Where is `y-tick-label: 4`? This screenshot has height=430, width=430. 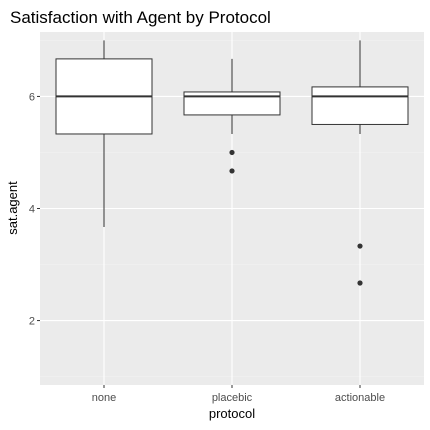 y-tick-label: 4 is located at coordinates (32, 210).